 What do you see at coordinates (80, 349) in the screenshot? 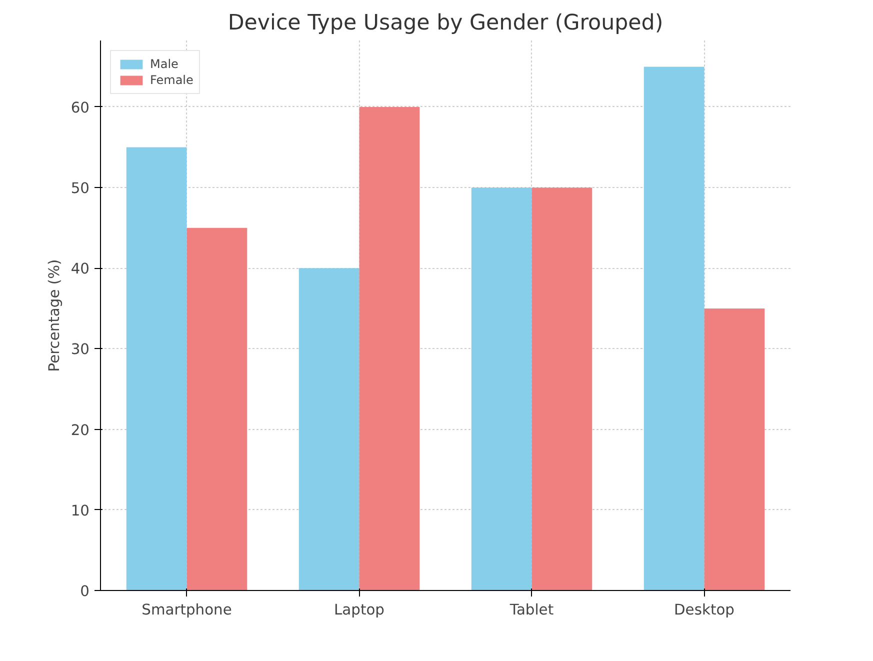
I see `y-tick-label: 30` at bounding box center [80, 349].